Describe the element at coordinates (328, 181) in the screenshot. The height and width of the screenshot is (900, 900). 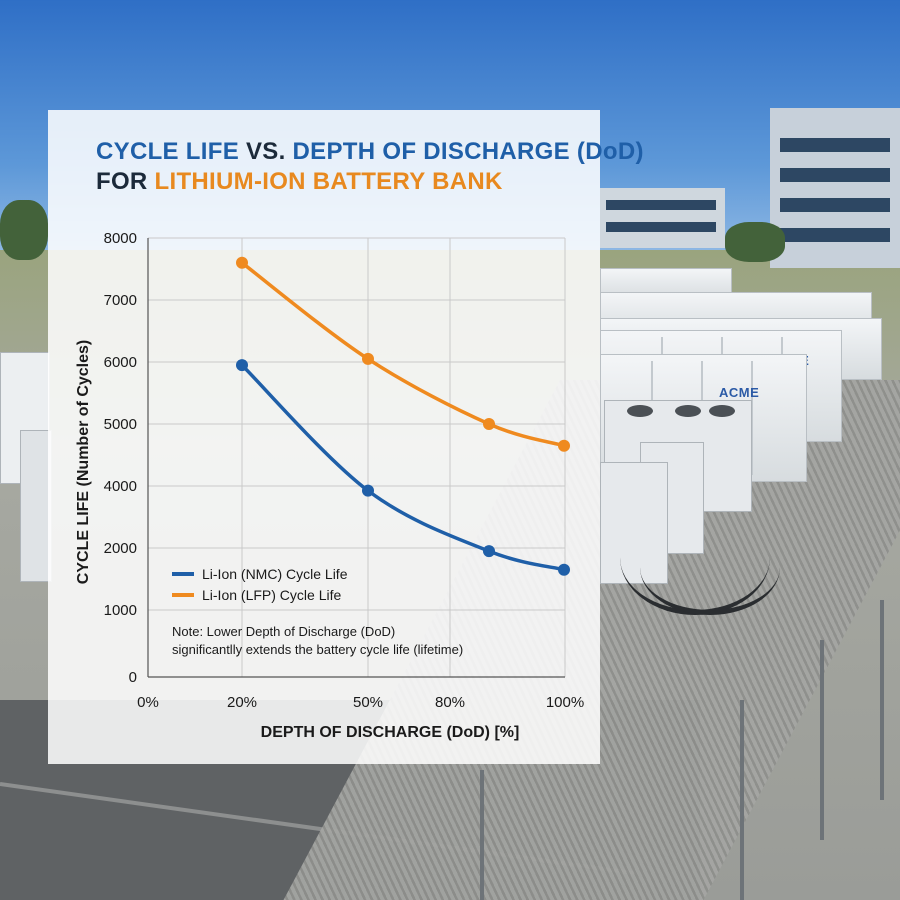
I see `title-part: LITHIUM-ION BATTERY BANK` at that location.